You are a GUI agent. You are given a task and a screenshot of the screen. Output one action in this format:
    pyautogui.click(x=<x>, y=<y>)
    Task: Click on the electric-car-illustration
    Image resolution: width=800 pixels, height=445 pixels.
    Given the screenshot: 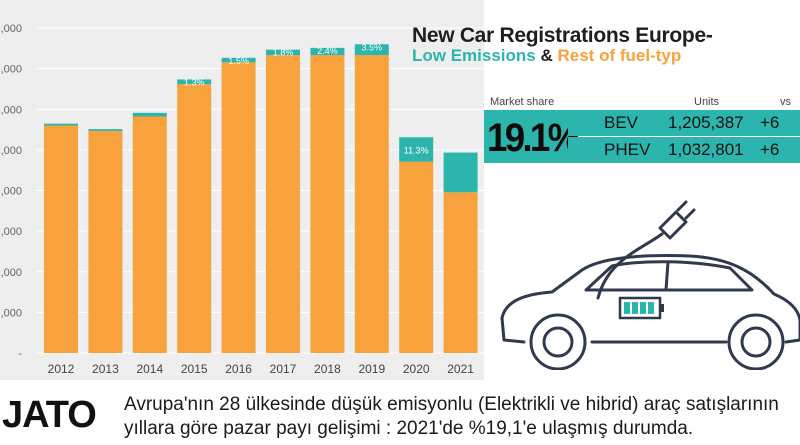 What is the action you would take?
    pyautogui.click(x=650, y=285)
    